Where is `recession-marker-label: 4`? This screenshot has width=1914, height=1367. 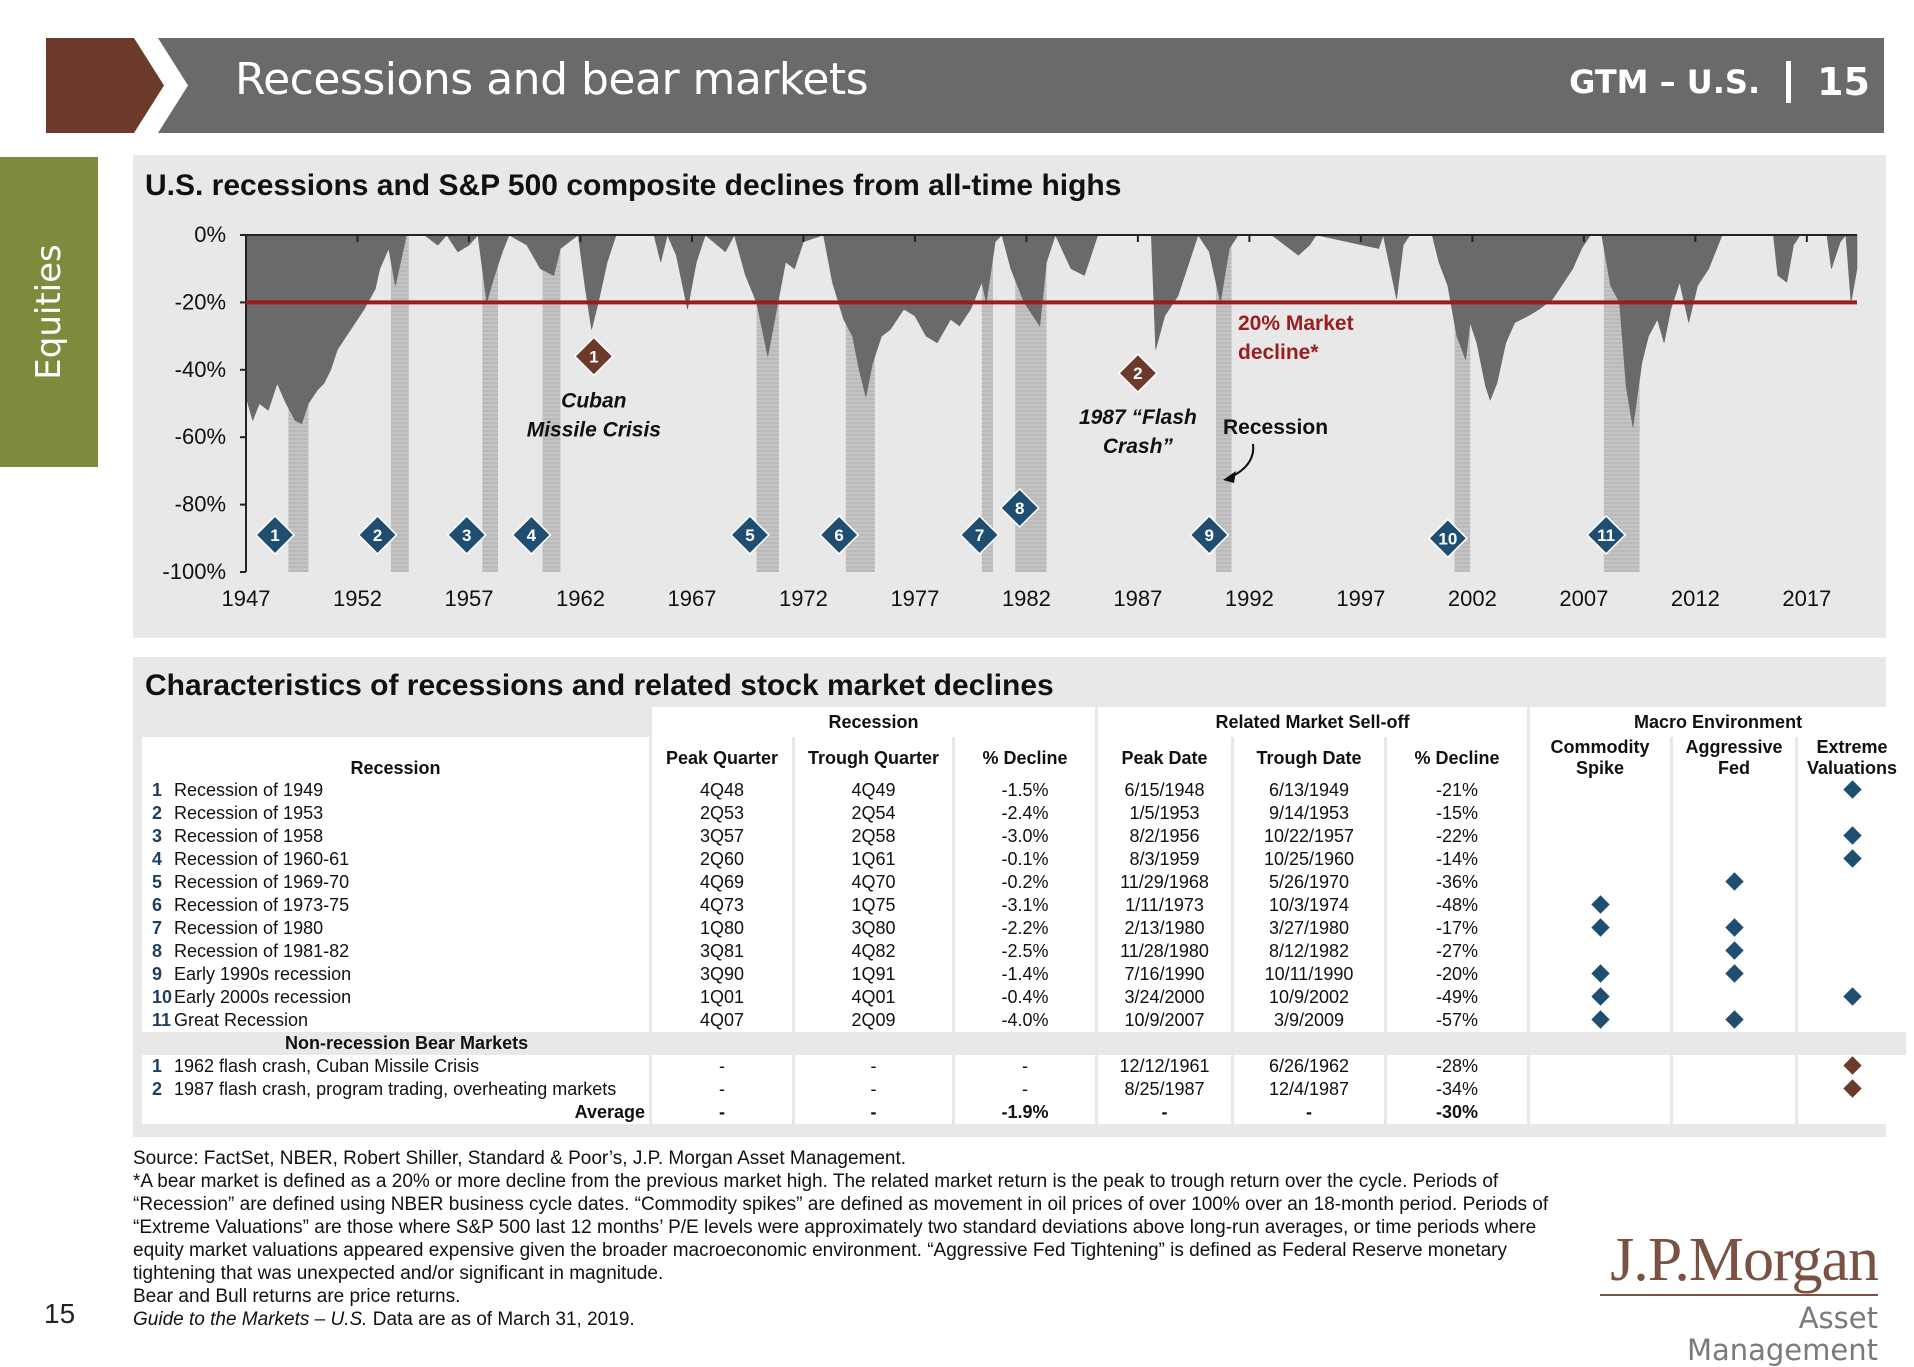 recession-marker-label: 4 is located at coordinates (532, 535).